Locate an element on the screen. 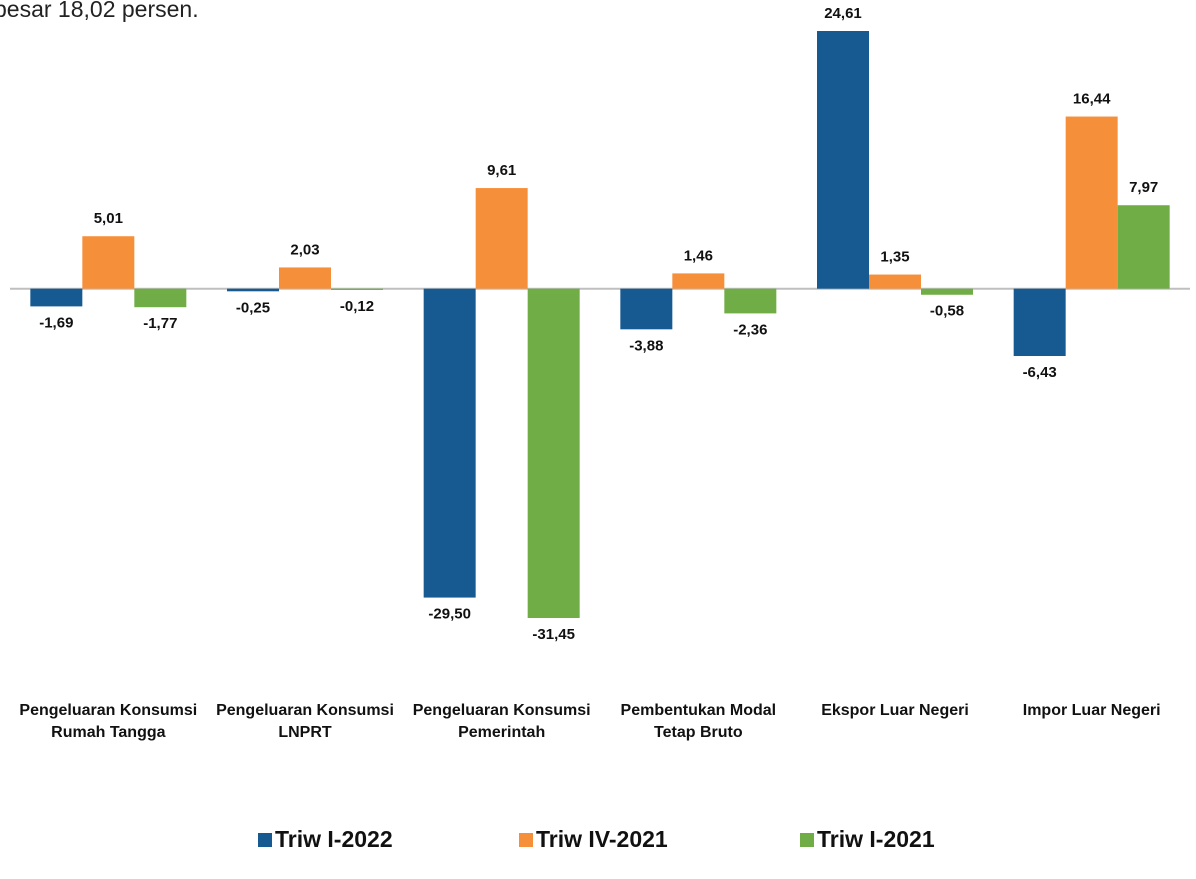  value-label: -6,43 is located at coordinates (1040, 372).